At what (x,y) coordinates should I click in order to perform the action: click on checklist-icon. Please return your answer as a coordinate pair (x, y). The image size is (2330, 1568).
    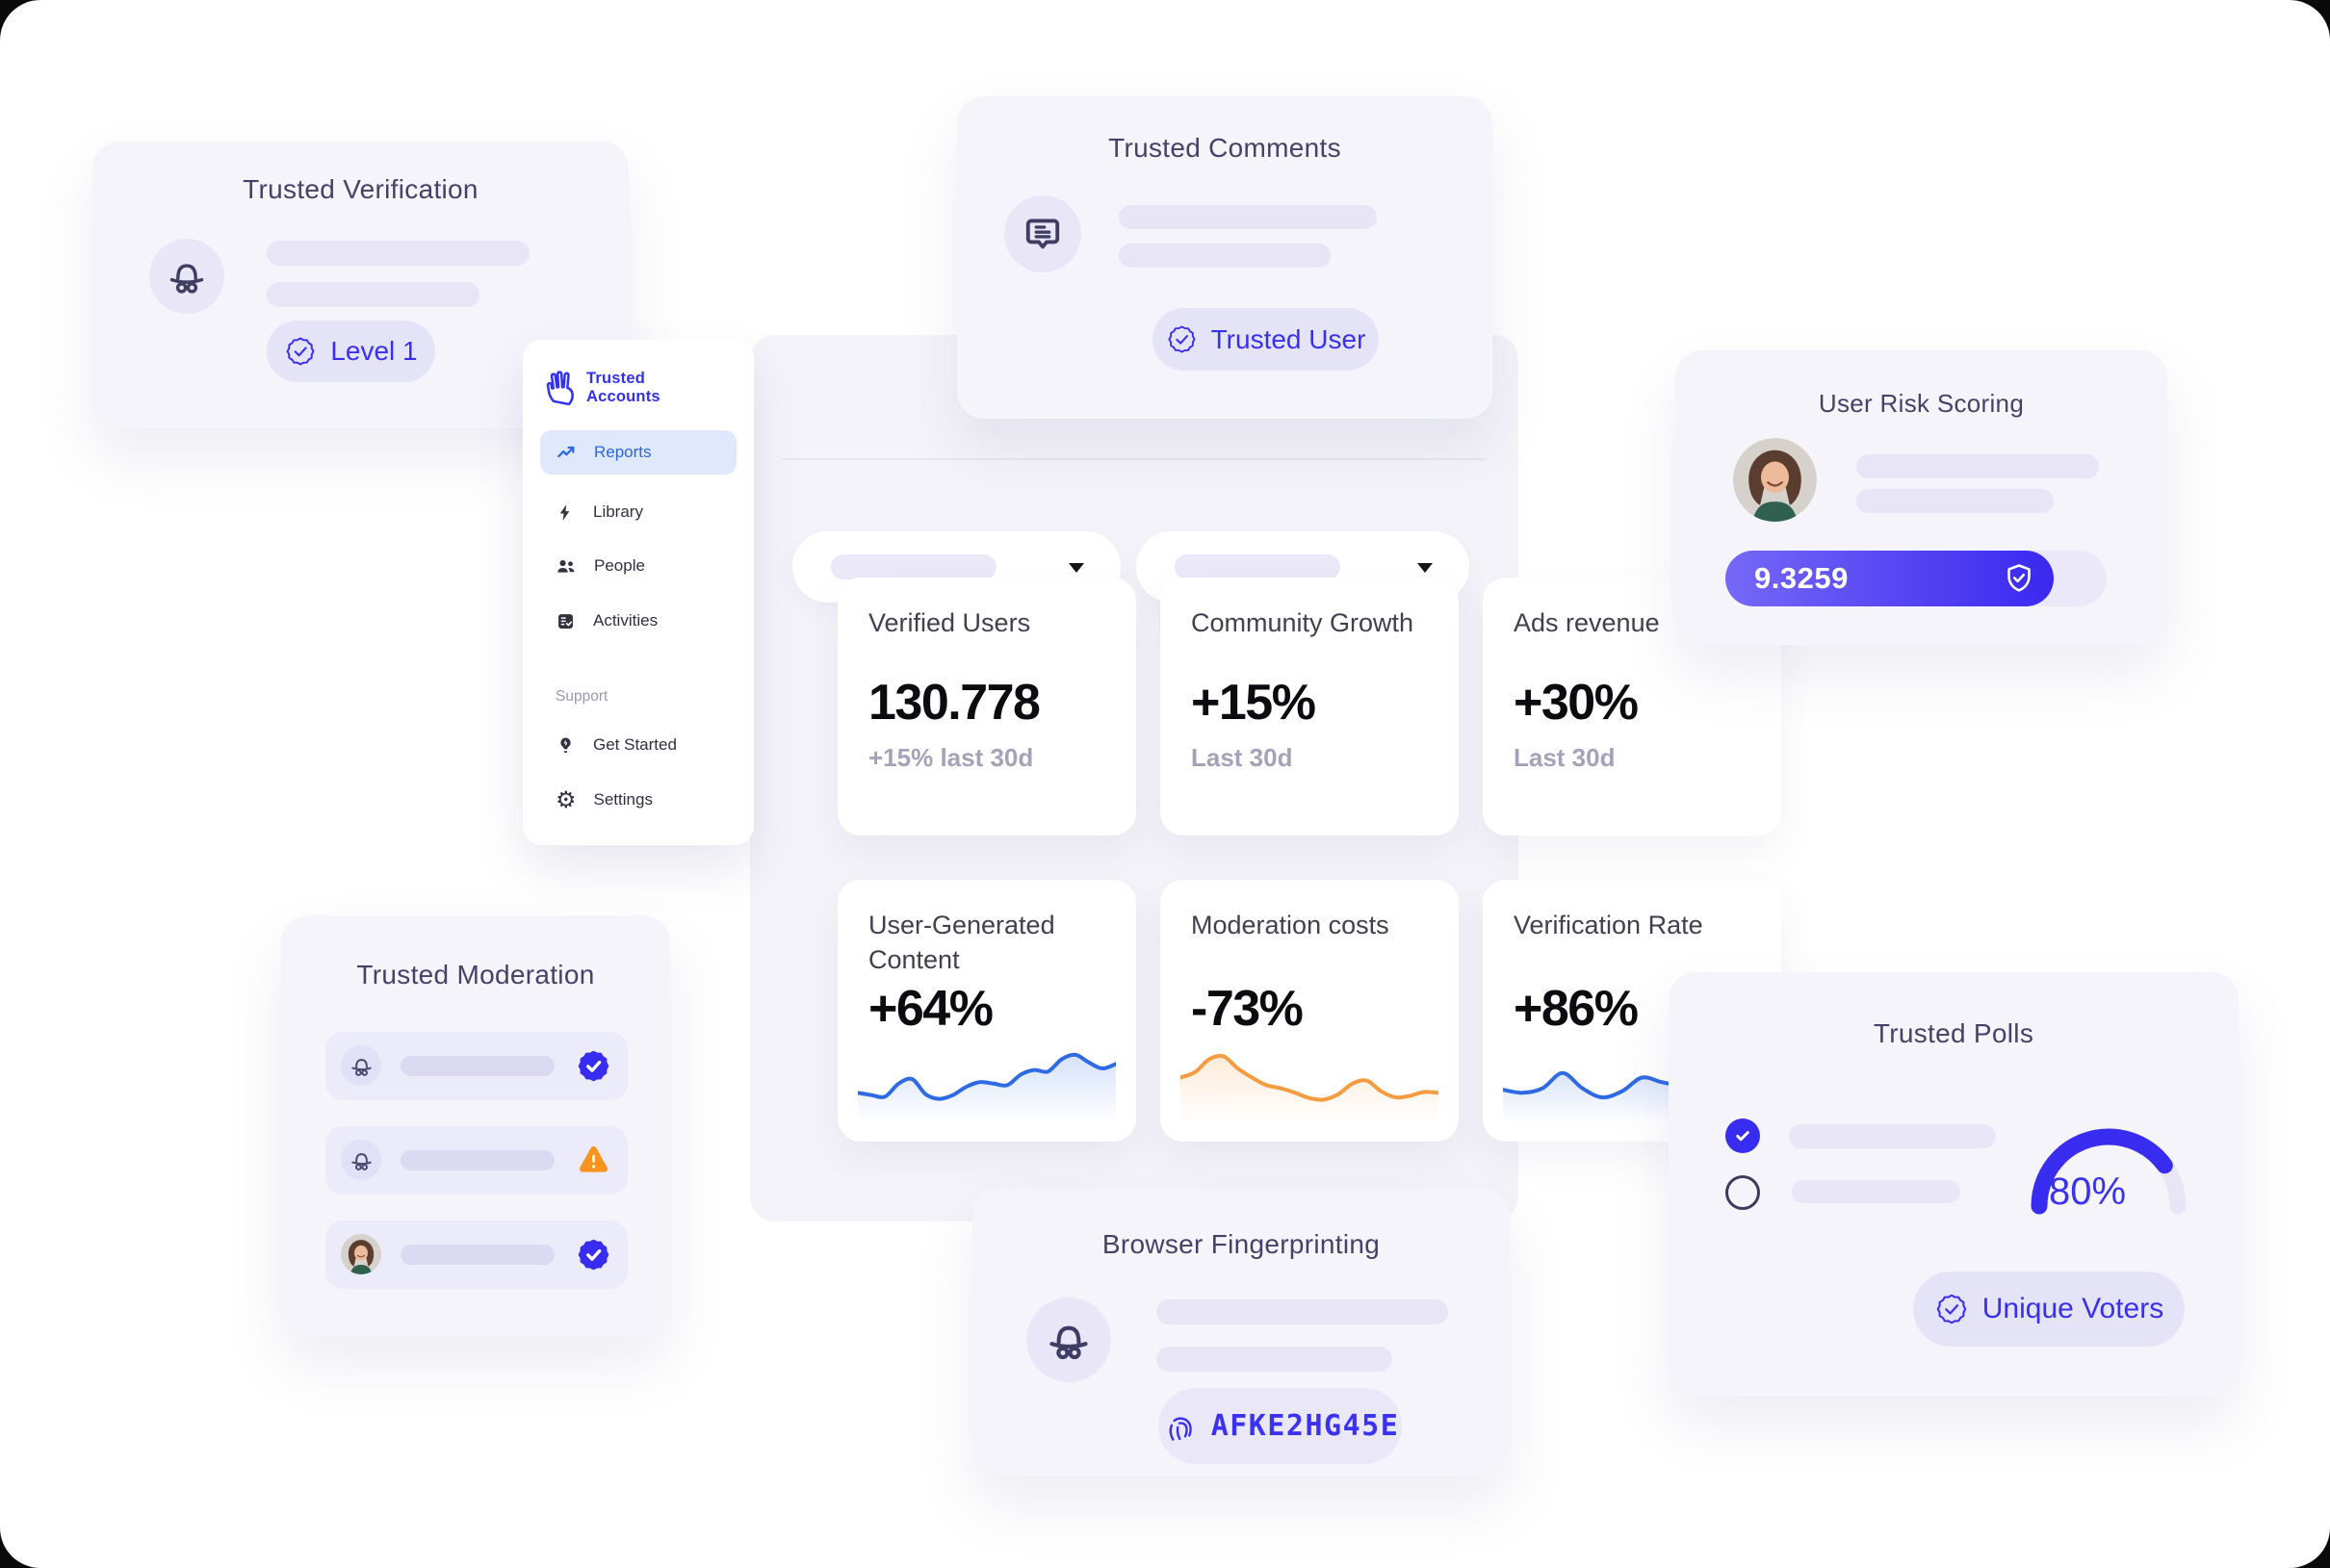
    Looking at the image, I should click on (565, 621).